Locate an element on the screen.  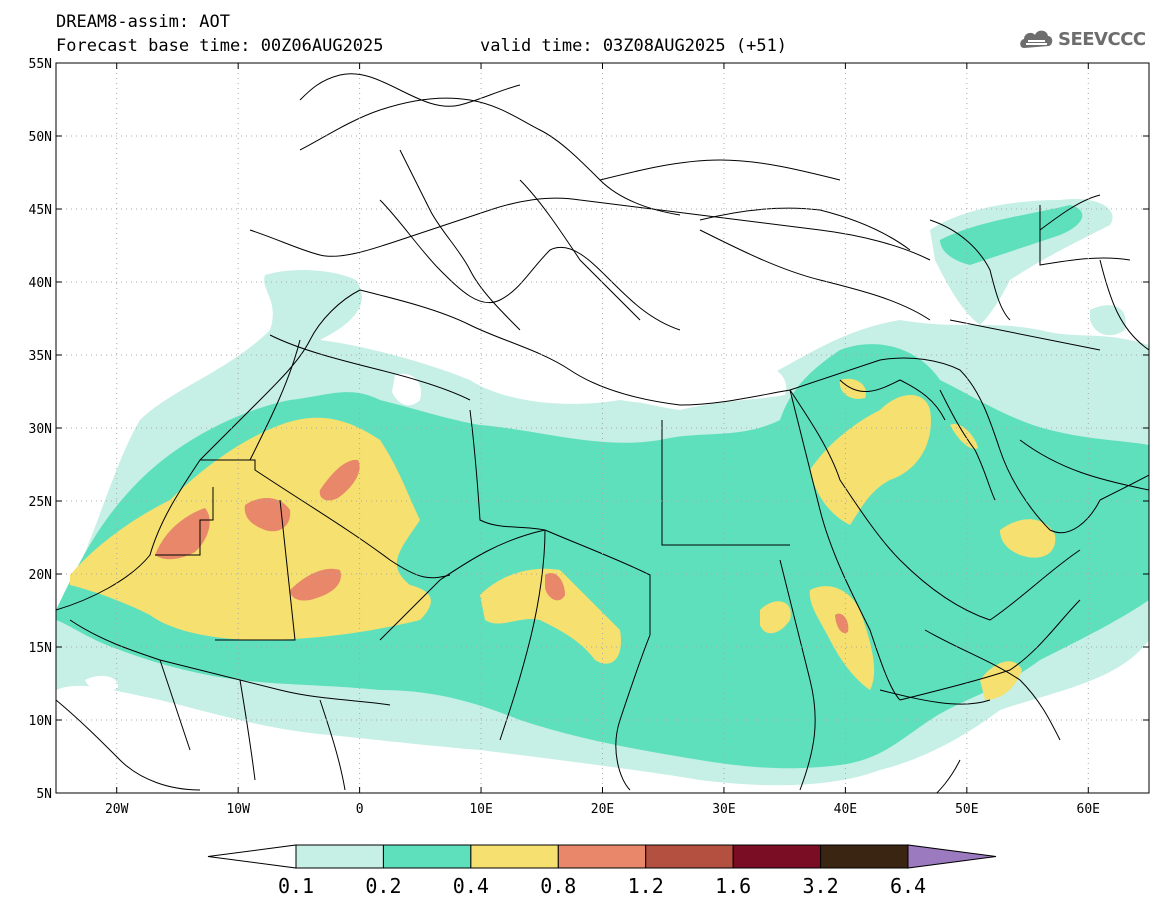
colorbar-label: 1.6 is located at coordinates (733, 886).